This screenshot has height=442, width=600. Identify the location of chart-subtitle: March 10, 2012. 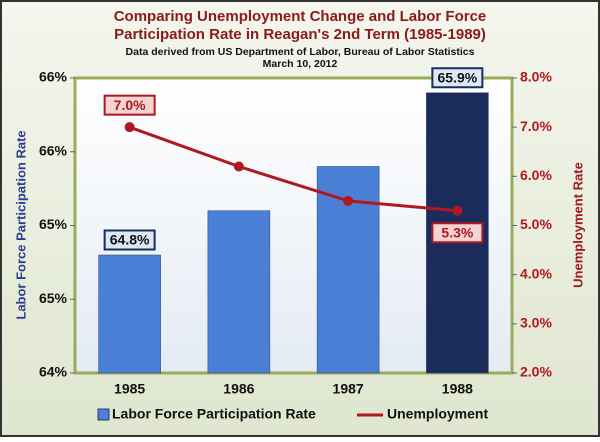
(300, 64).